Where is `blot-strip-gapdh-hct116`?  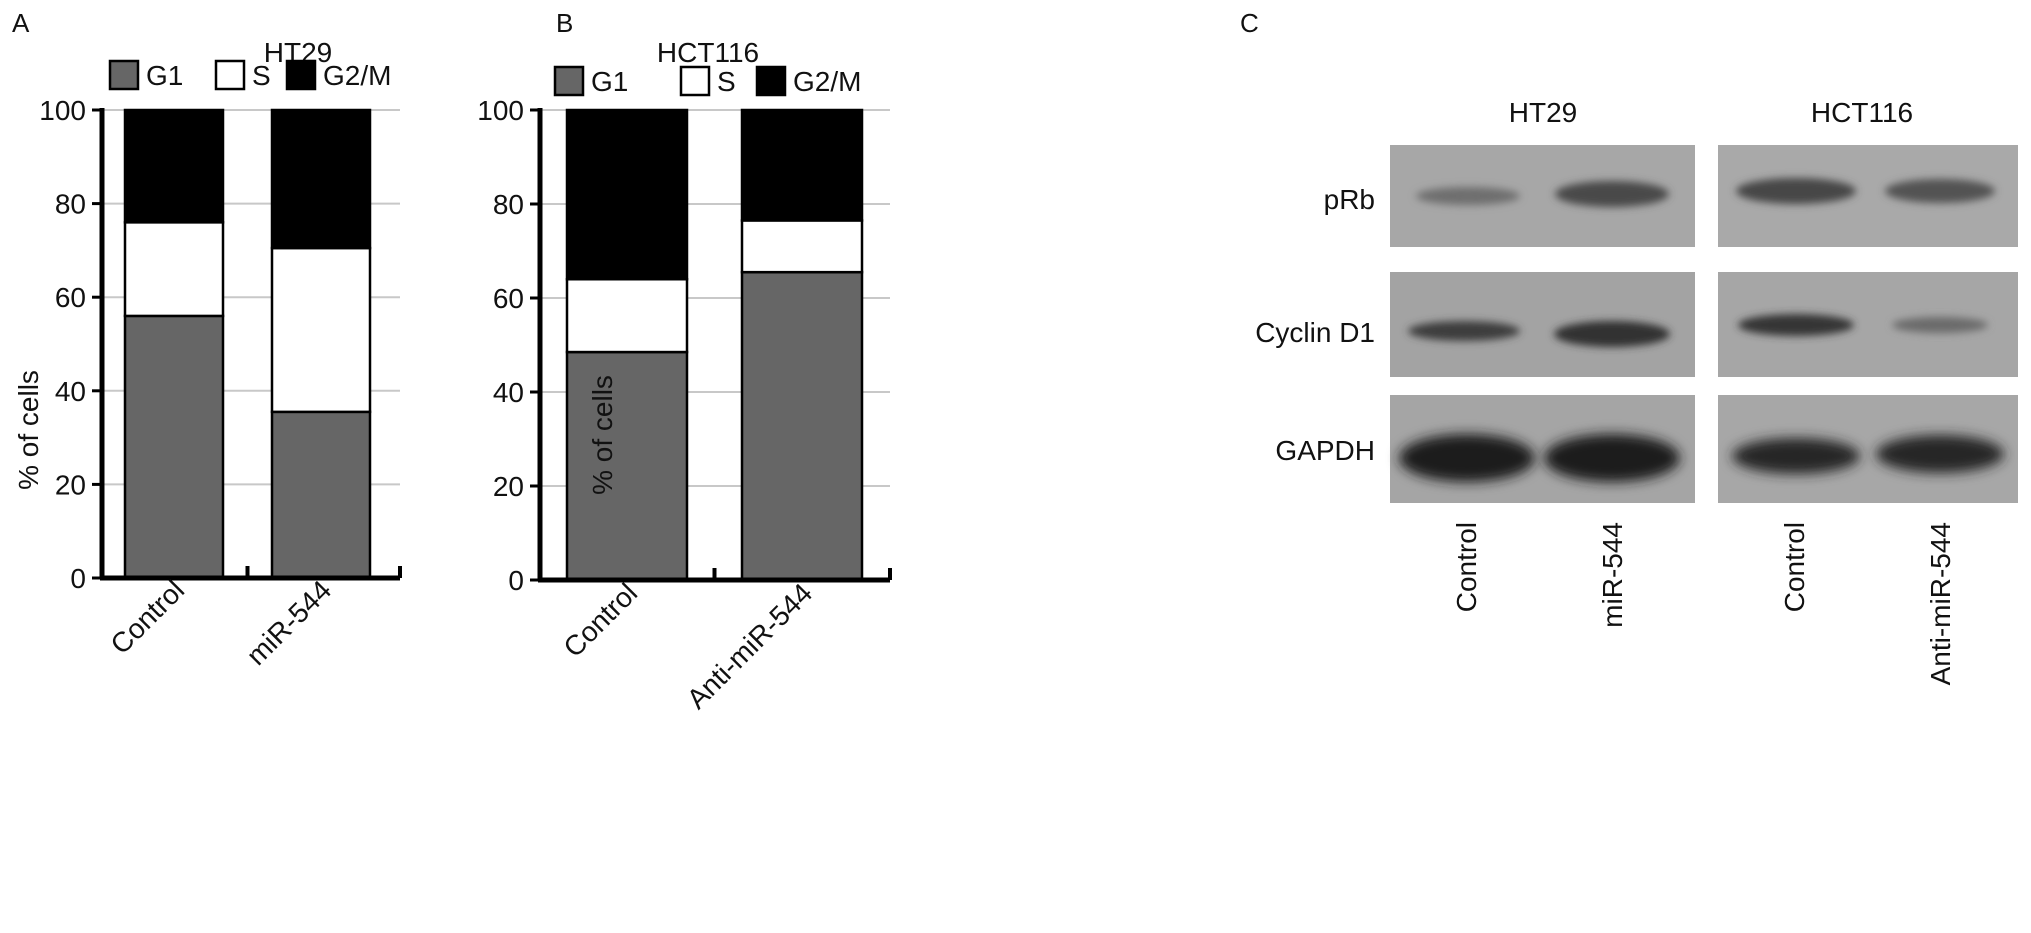
blot-strip-gapdh-hct116 is located at coordinates (1868, 449).